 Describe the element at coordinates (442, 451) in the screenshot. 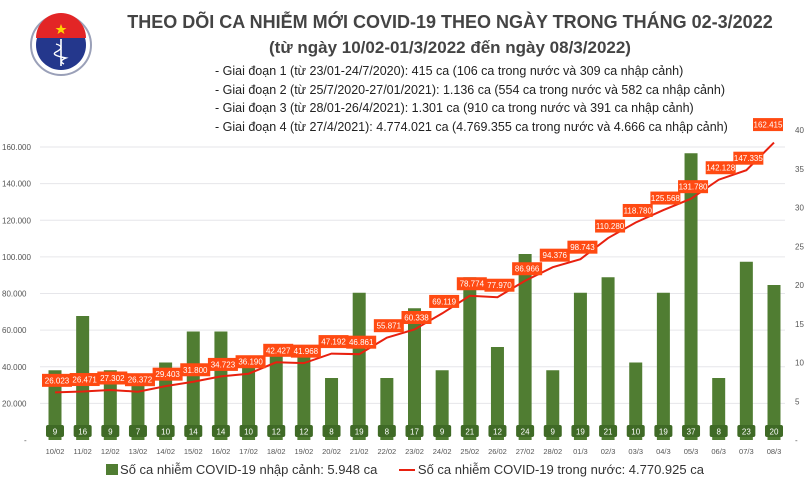

I see `x-axis-tick: 24/02` at that location.